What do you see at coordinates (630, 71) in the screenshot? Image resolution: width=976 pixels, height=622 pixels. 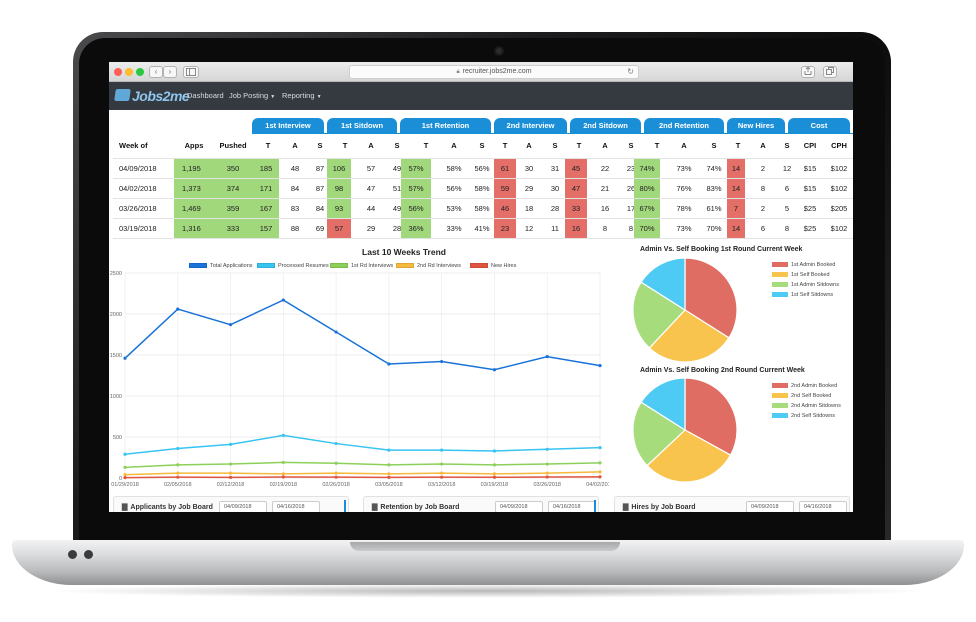 I see `reload-icon: ↻` at bounding box center [630, 71].